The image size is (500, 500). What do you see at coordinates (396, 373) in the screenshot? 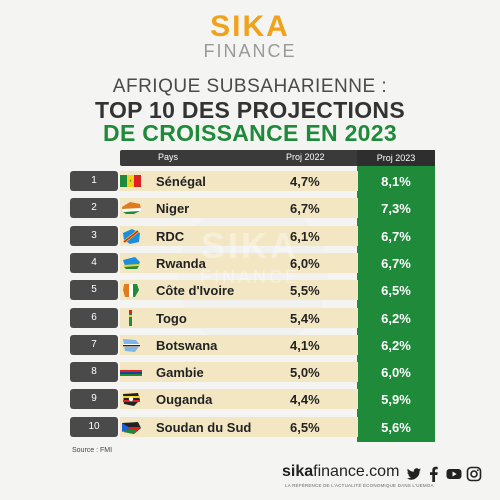
I see `proj2023-value: 6,0%` at bounding box center [396, 373].